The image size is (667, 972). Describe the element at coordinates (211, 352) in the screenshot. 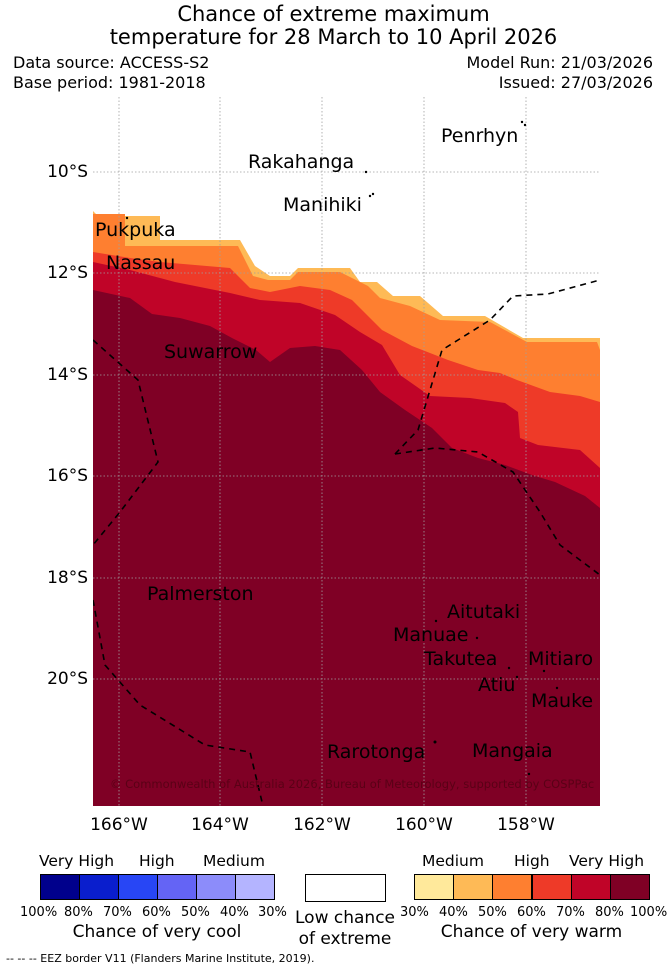

I see `place-suwarrow: Suwarrow` at that location.